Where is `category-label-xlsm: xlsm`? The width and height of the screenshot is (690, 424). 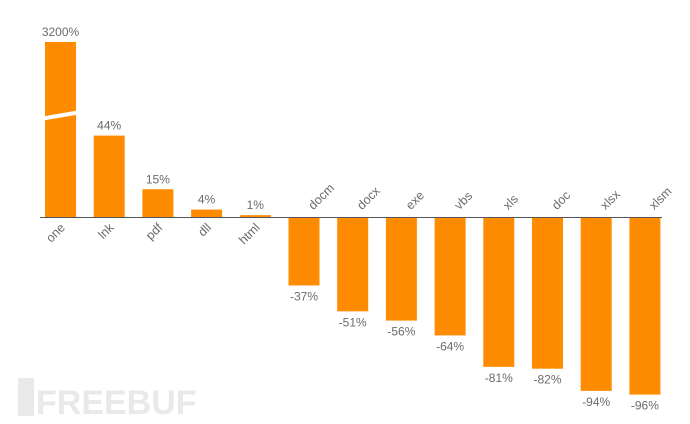
category-label-xlsm: xlsm is located at coordinates (660, 198).